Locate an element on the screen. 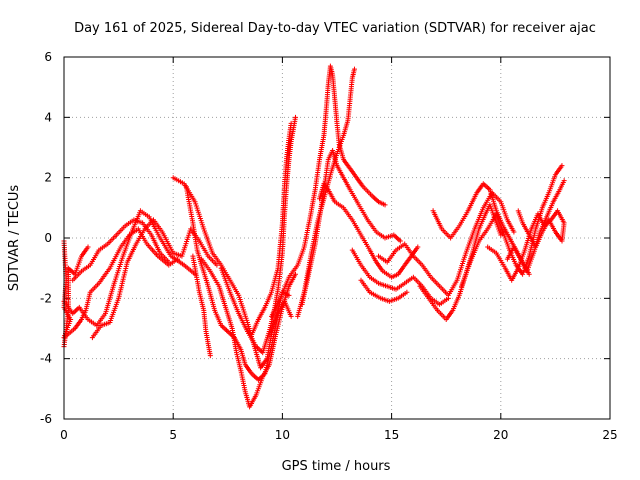  series-s13 is located at coordinates (326, 192).